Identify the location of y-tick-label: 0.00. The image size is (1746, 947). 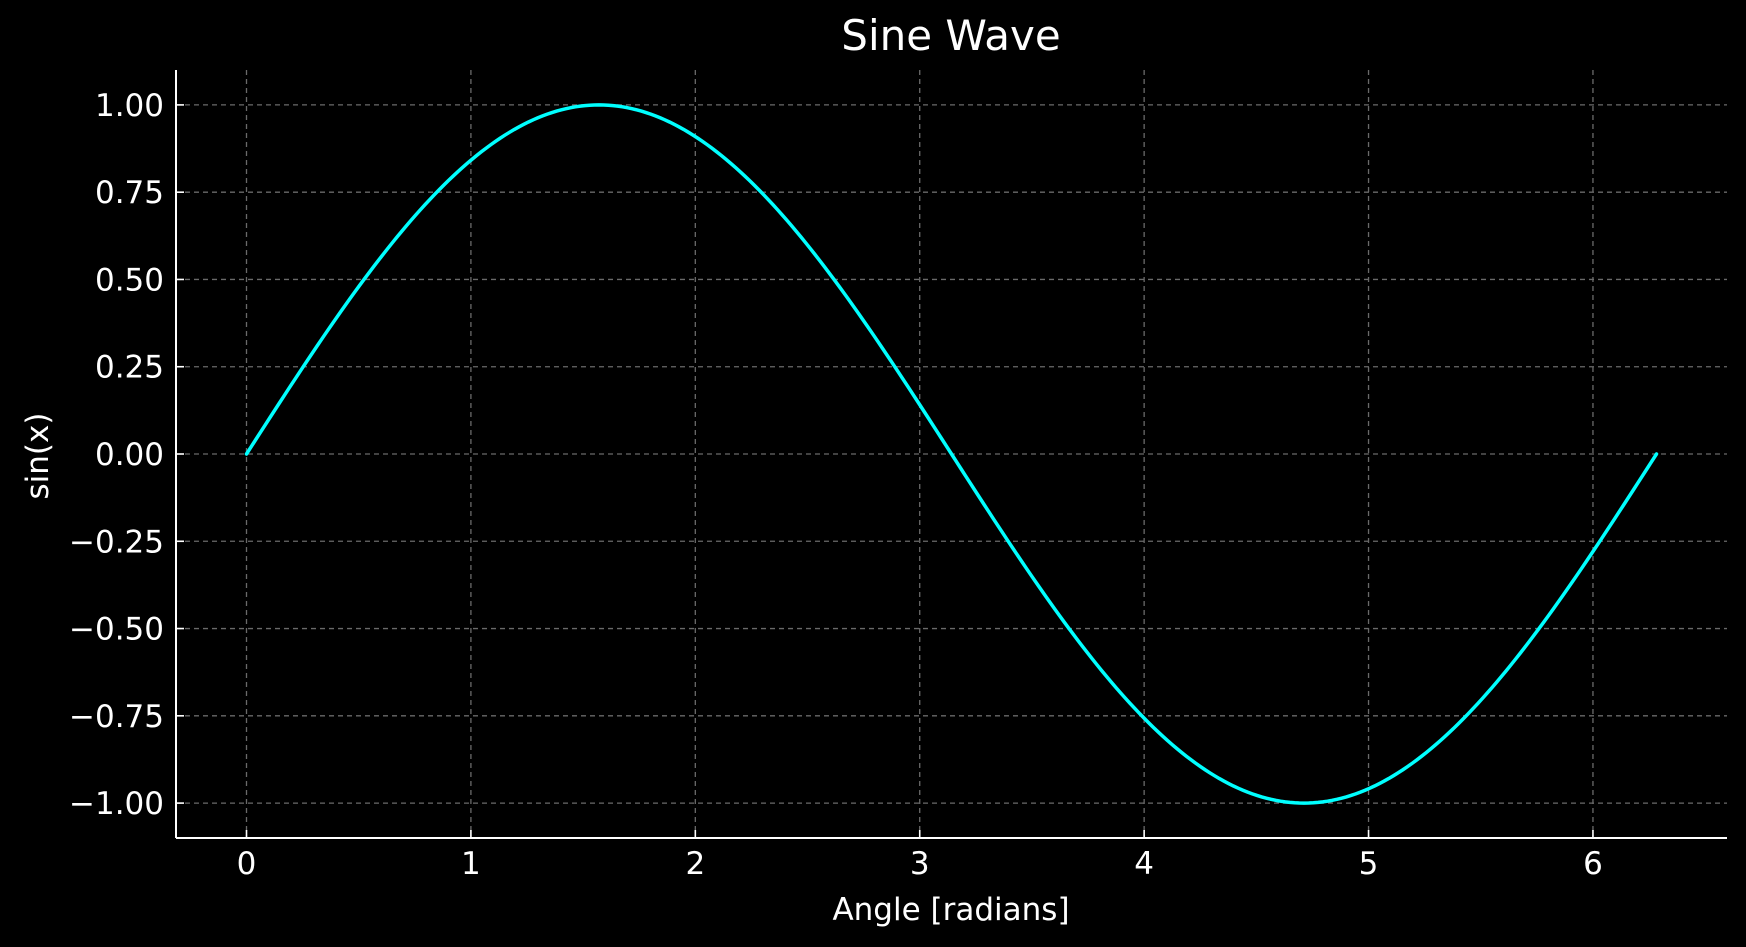
(129, 455).